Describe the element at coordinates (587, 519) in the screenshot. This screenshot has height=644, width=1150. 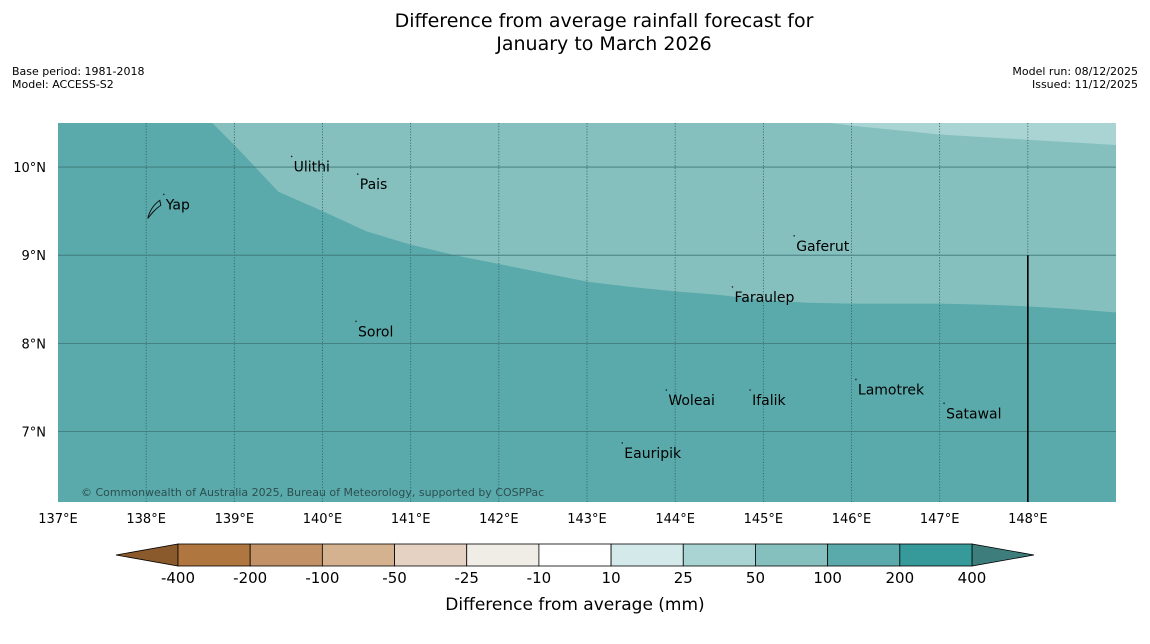
I see `lon-tick-label: 143°E` at that location.